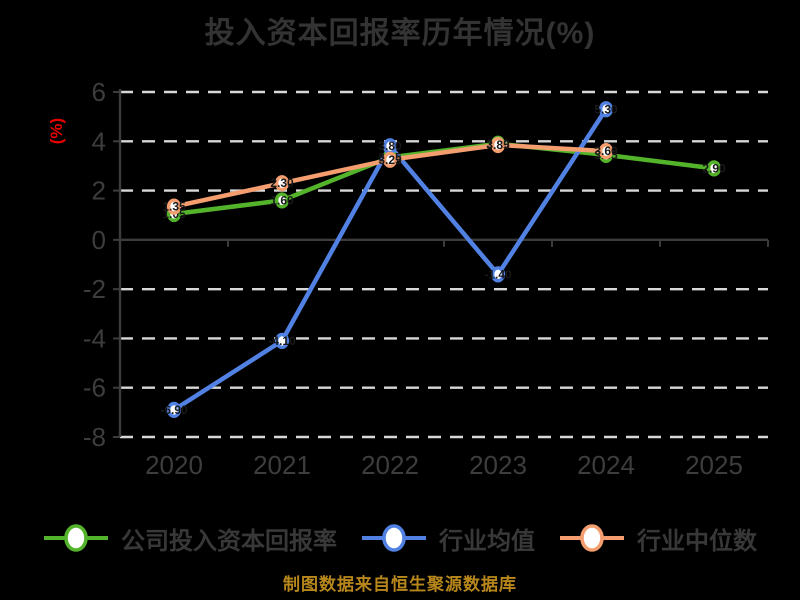  I want to click on x-tick-label: 2021, so click(282, 465).